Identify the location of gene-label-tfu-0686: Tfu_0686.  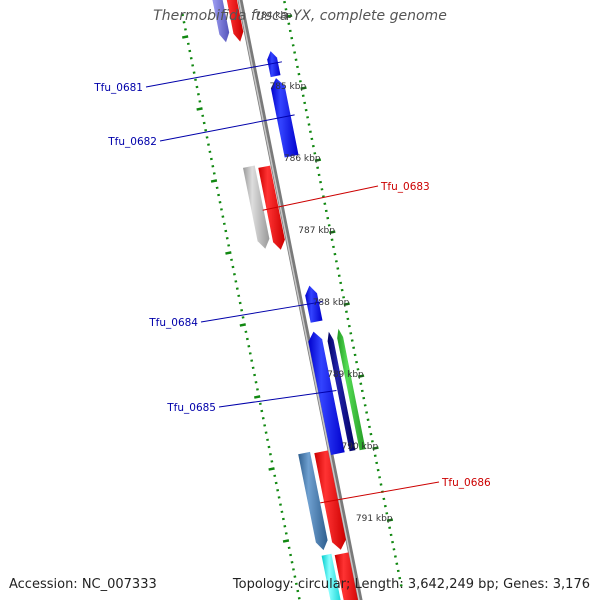
(466, 483).